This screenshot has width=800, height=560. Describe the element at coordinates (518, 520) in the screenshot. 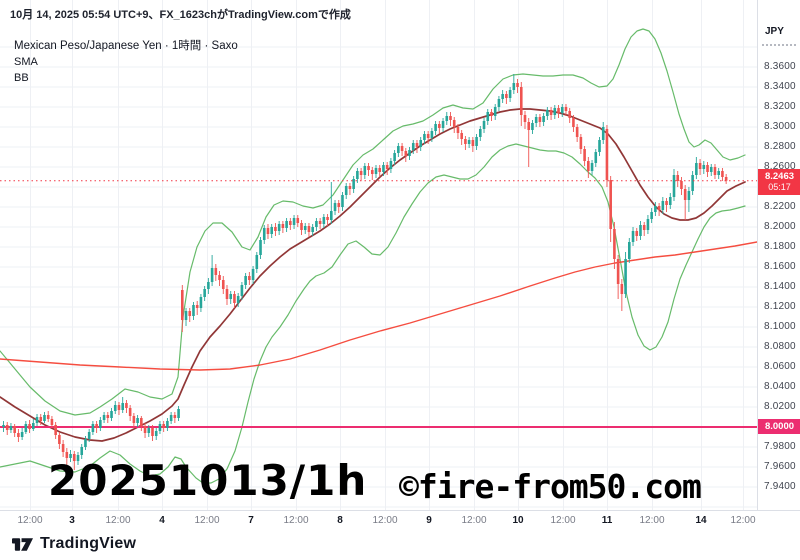

I see `time-tick-label: 10` at that location.